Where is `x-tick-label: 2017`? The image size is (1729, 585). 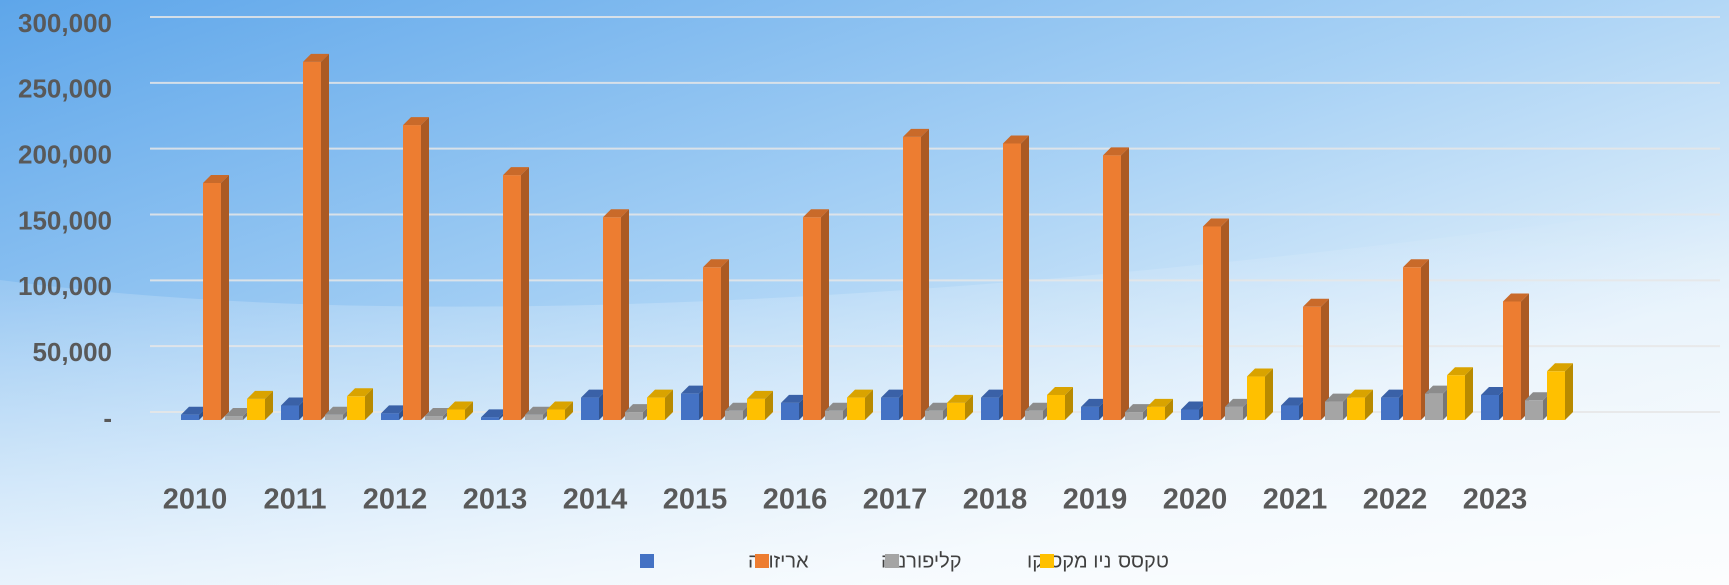 x-tick-label: 2017 is located at coordinates (895, 500).